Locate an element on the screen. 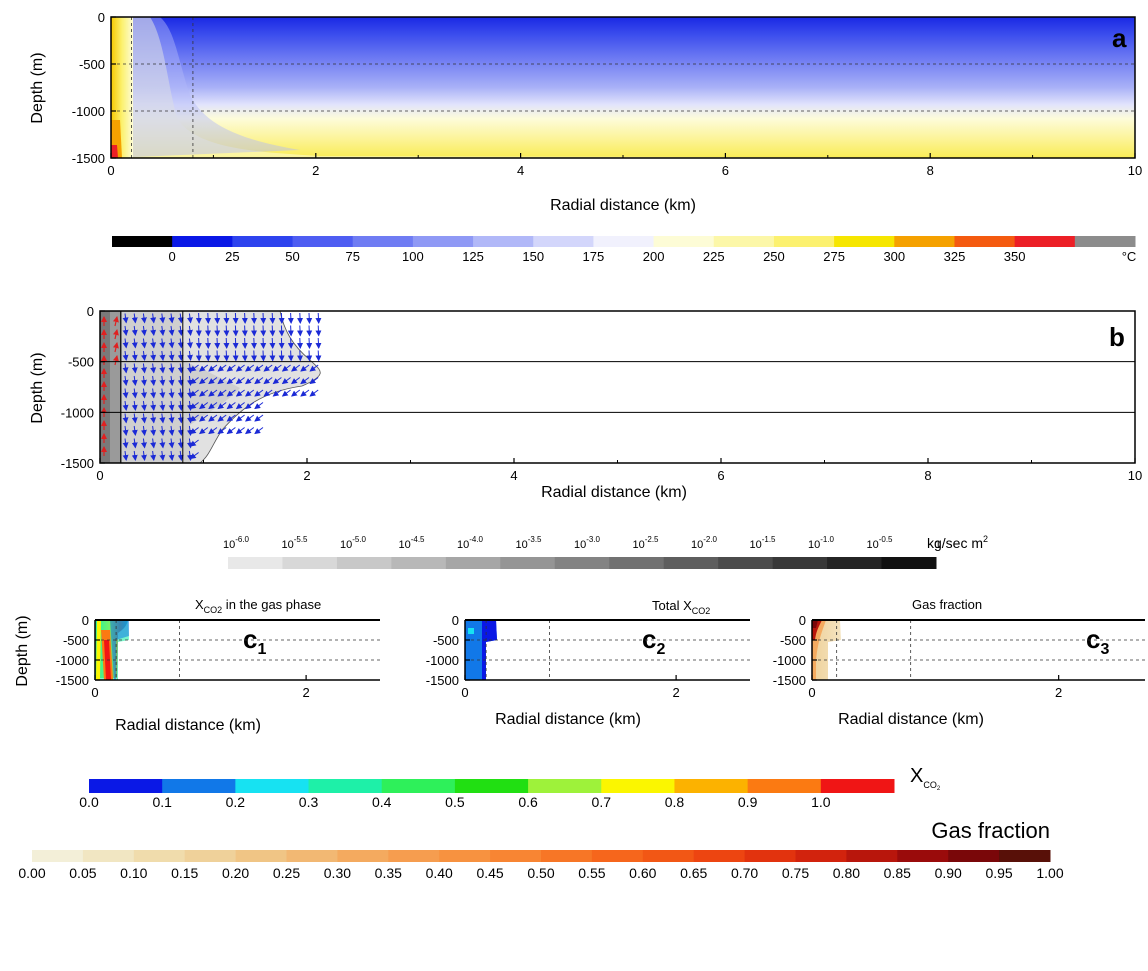  temperature-colorbar-tick-11: 275 is located at coordinates (834, 256).